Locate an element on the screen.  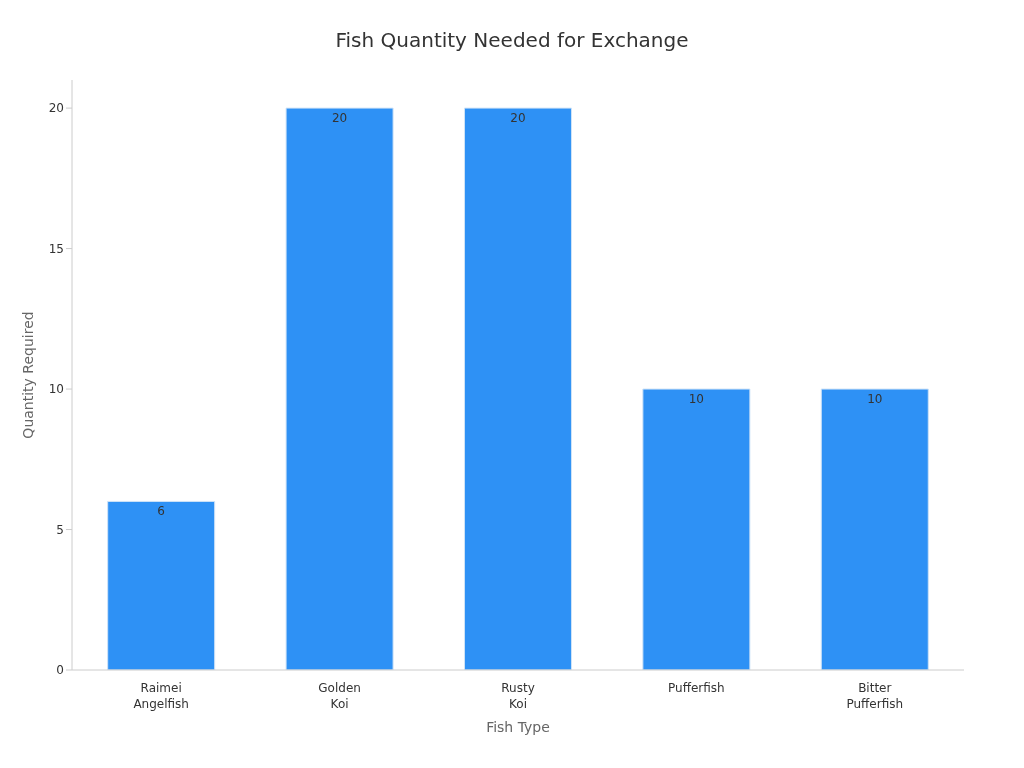
x-tick-label: Raimei Angelfish is located at coordinates (161, 696).